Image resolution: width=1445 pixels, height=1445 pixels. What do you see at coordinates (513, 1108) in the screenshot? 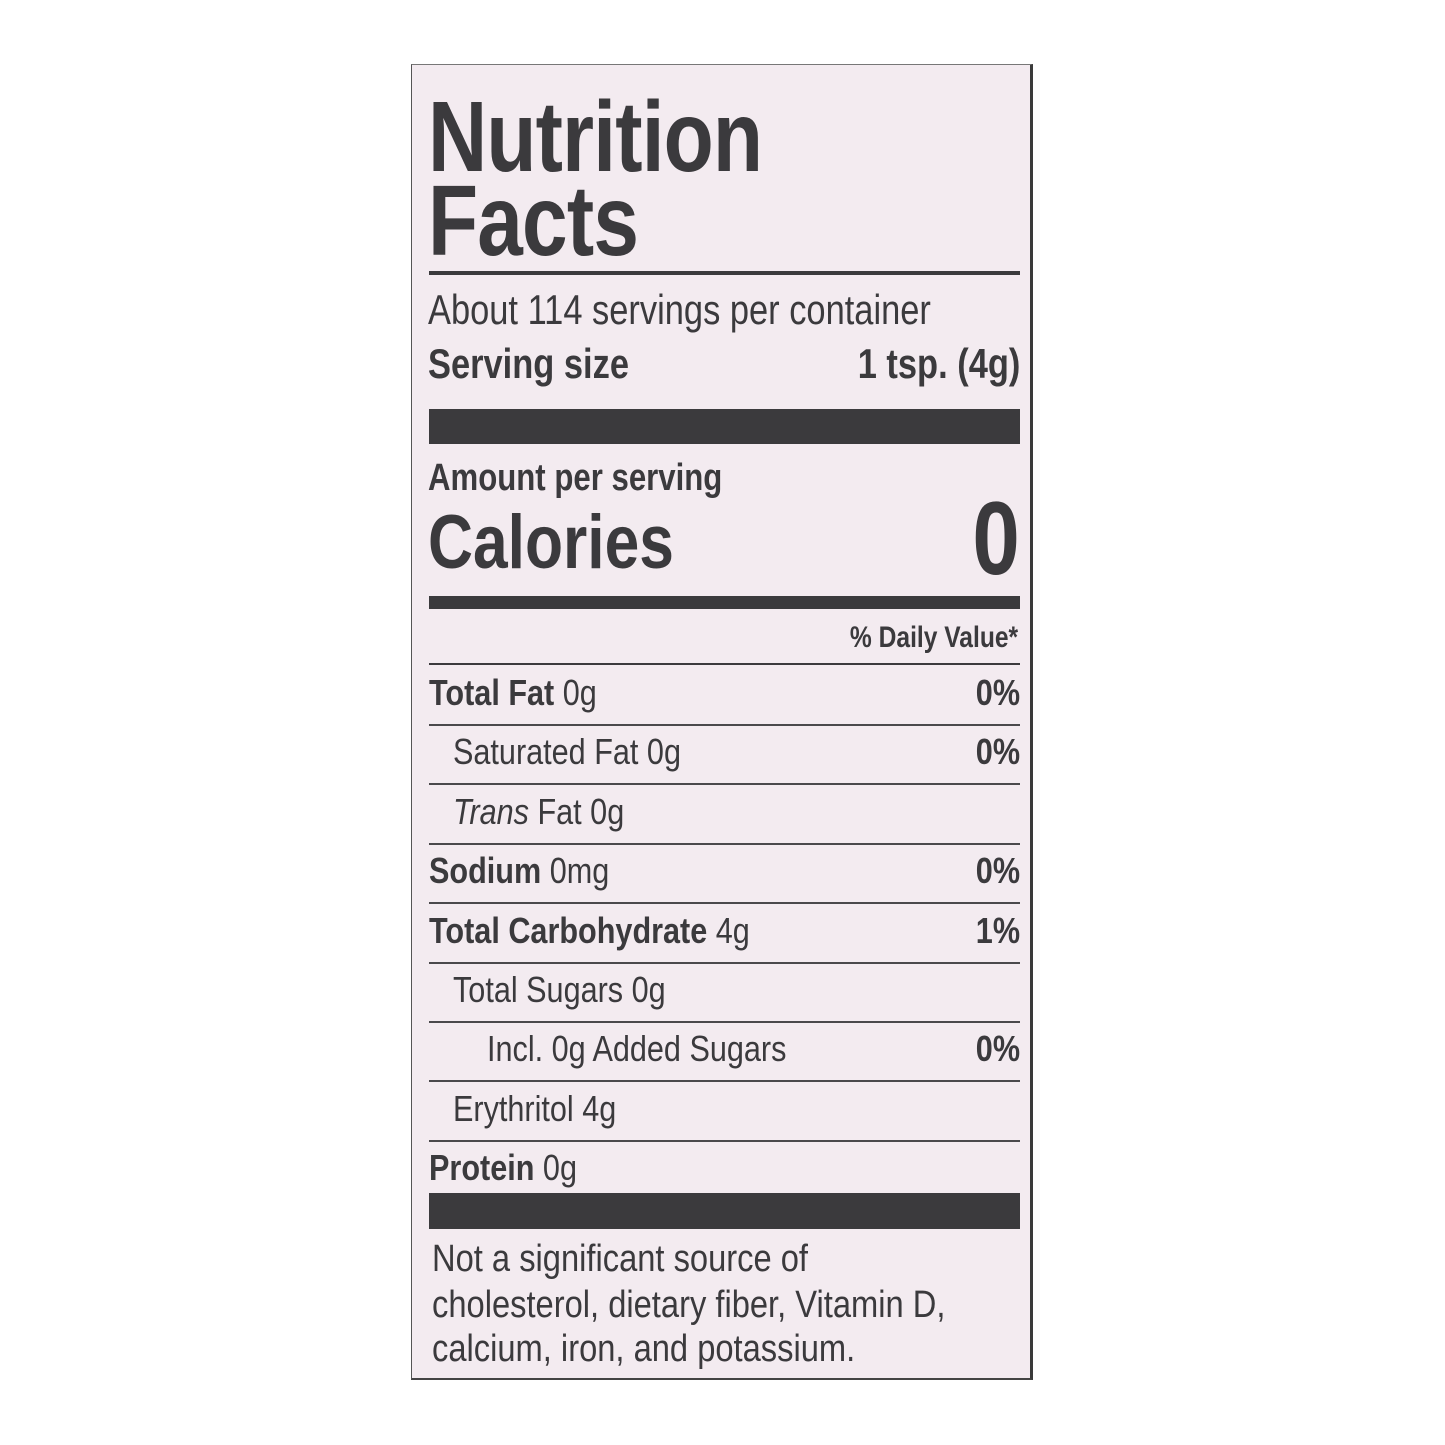
I see `nutrient-name: Erythritol` at bounding box center [513, 1108].